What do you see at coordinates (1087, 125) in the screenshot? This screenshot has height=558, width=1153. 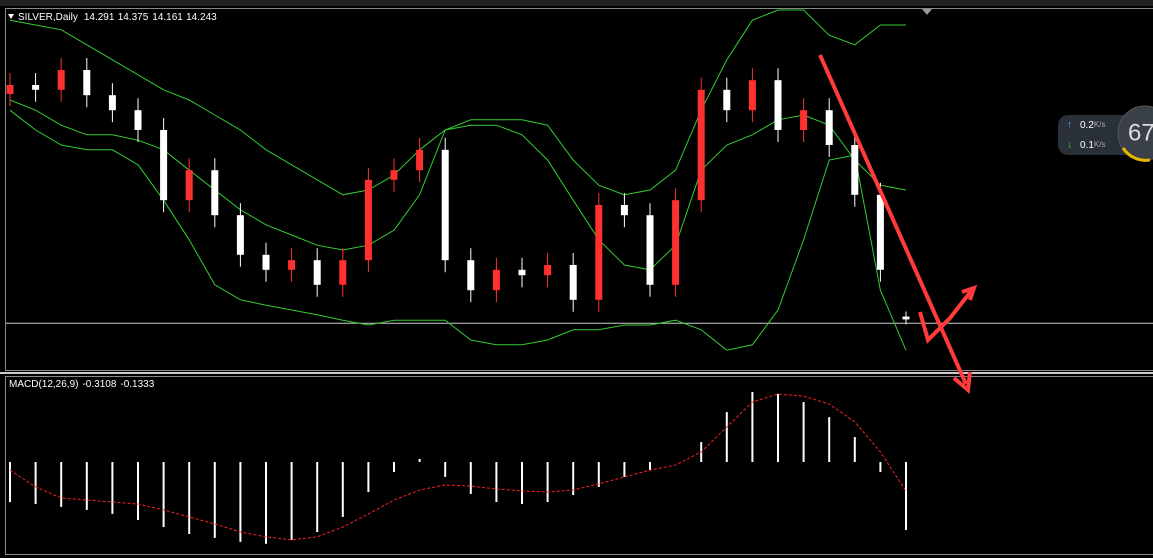 I see `upload-value: 0.2` at bounding box center [1087, 125].